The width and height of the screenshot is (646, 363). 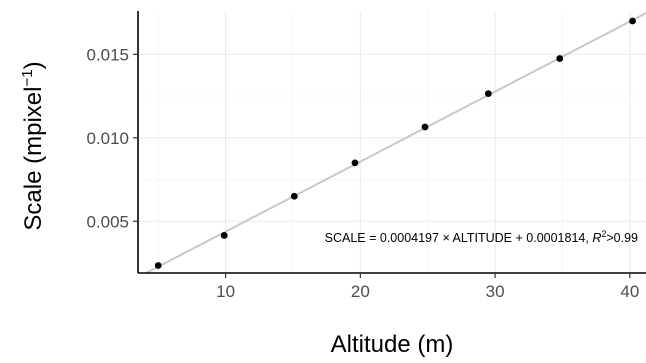 What do you see at coordinates (427, 287) in the screenshot?
I see `x-axis-ticks: 10 20 30 40` at bounding box center [427, 287].